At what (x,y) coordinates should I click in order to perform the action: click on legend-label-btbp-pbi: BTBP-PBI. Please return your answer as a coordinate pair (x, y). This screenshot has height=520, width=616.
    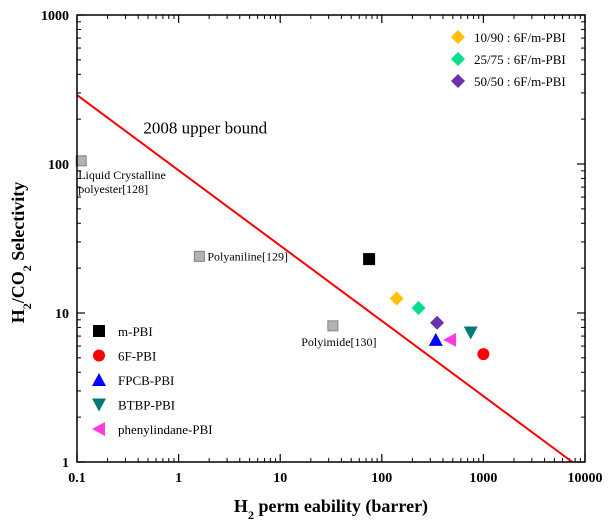
    Looking at the image, I should click on (146, 405).